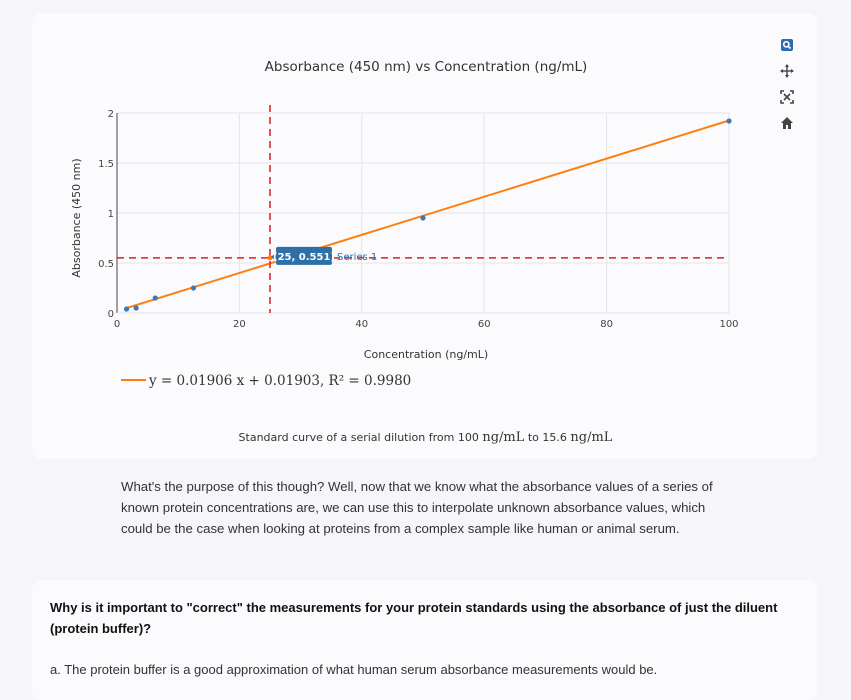  I want to click on home-icon, so click(787, 123).